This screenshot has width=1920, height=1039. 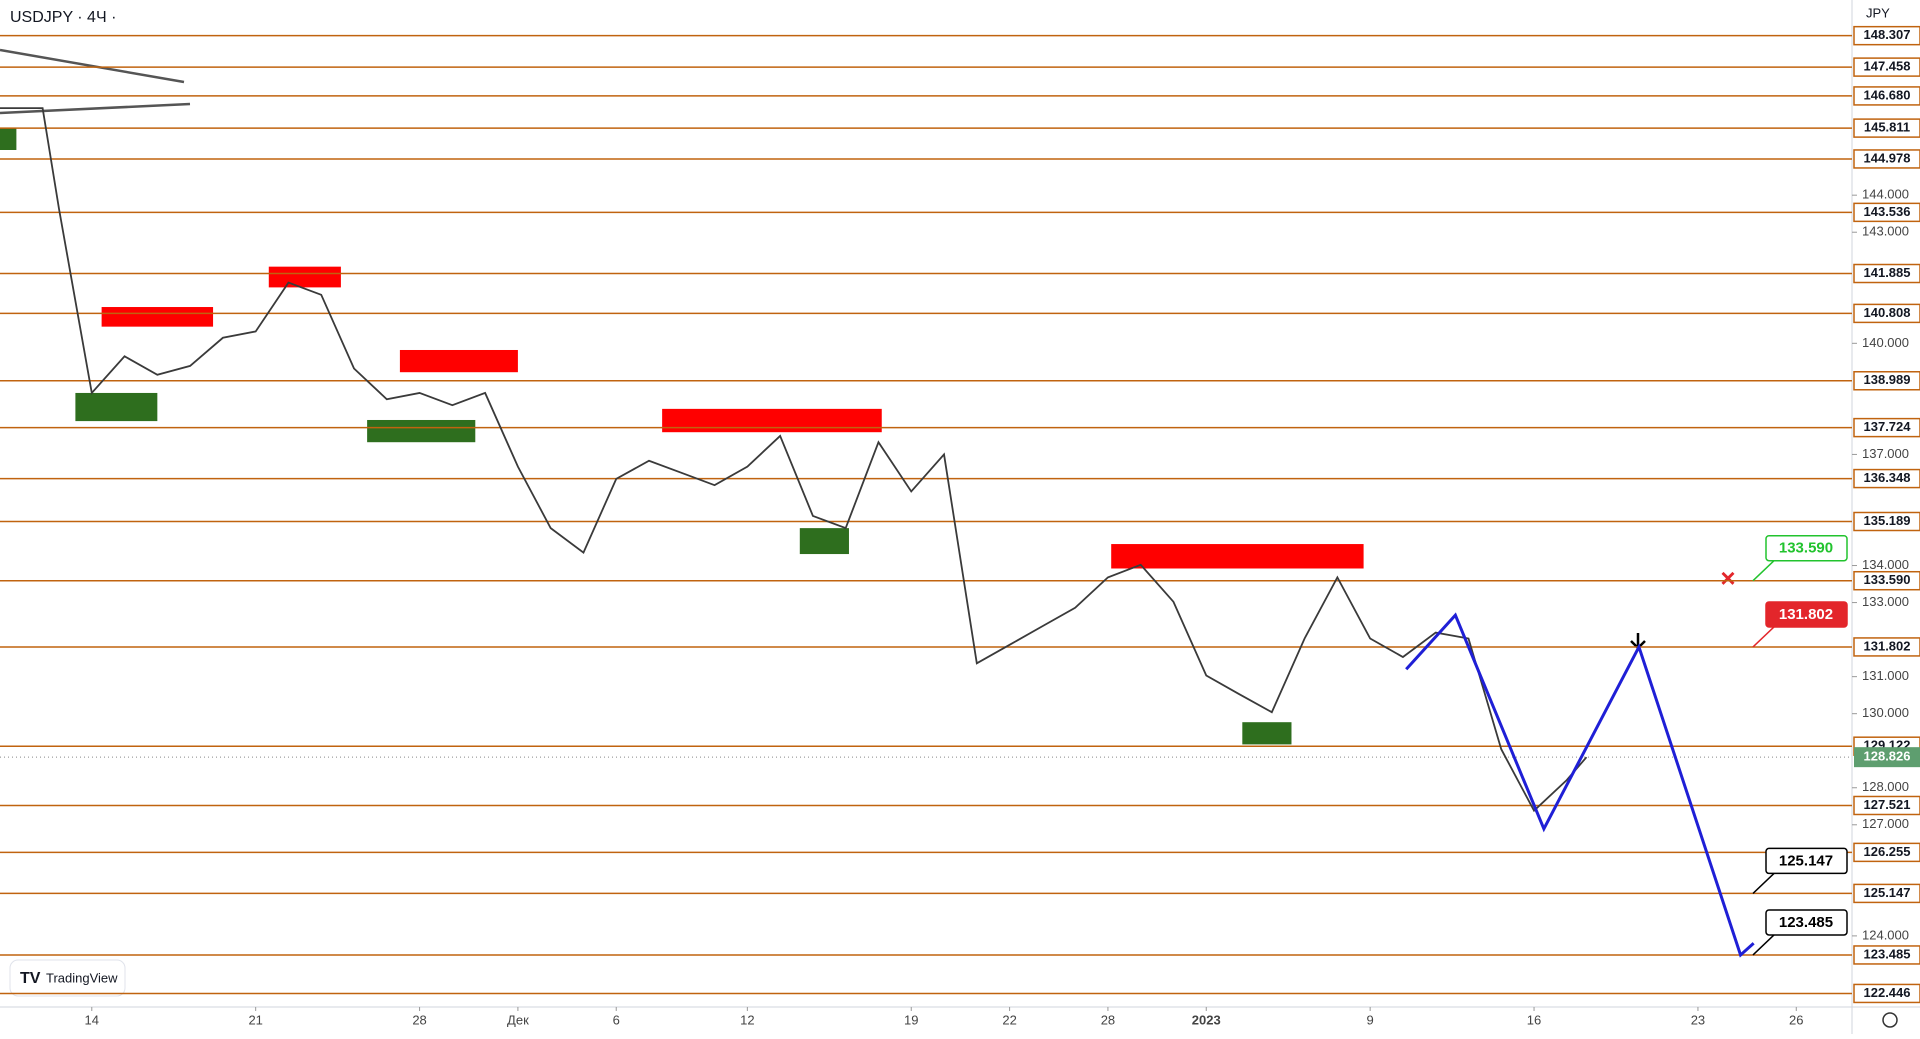 I want to click on current-price-label: 128.826, so click(x=1887, y=756).